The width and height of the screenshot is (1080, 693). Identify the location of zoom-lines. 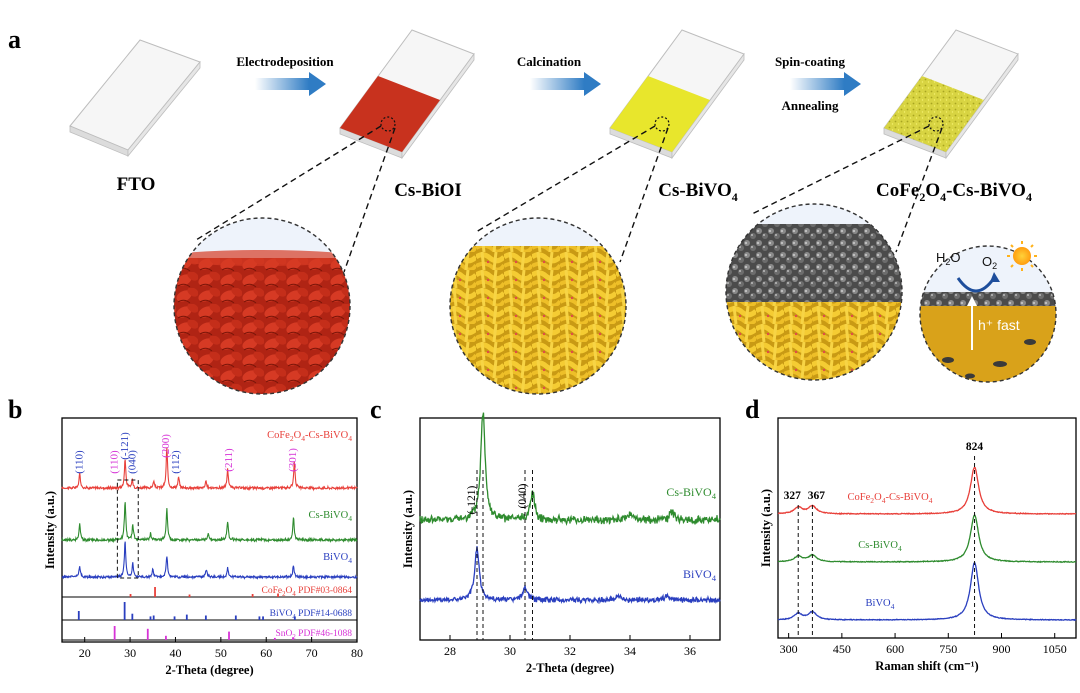
(569, 199).